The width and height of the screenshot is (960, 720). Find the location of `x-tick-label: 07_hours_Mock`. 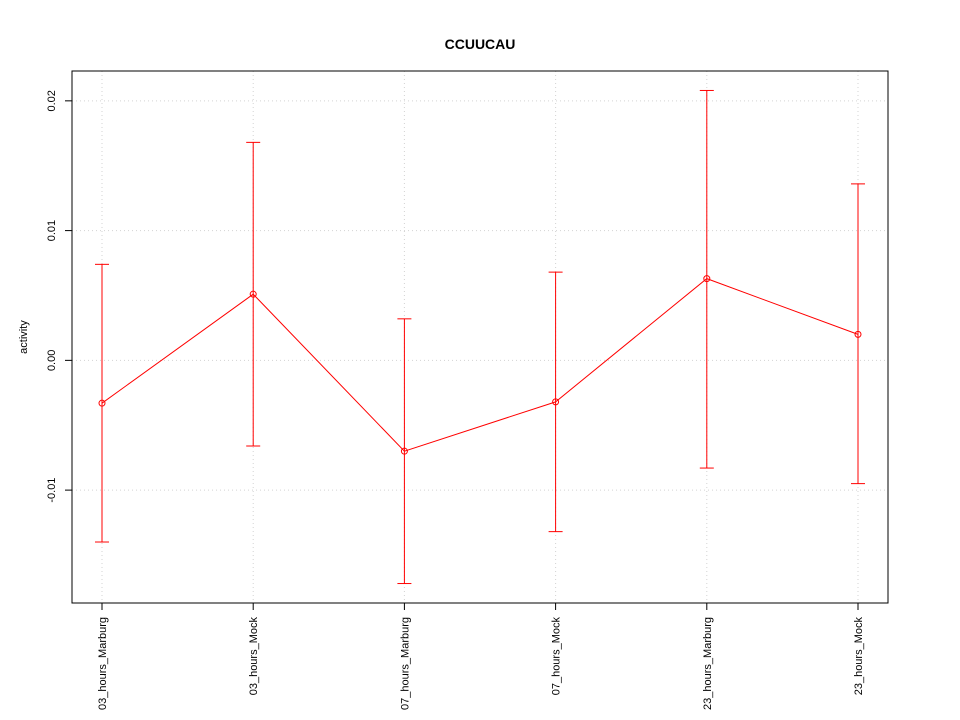

x-tick-label: 07_hours_Mock is located at coordinates (557, 656).